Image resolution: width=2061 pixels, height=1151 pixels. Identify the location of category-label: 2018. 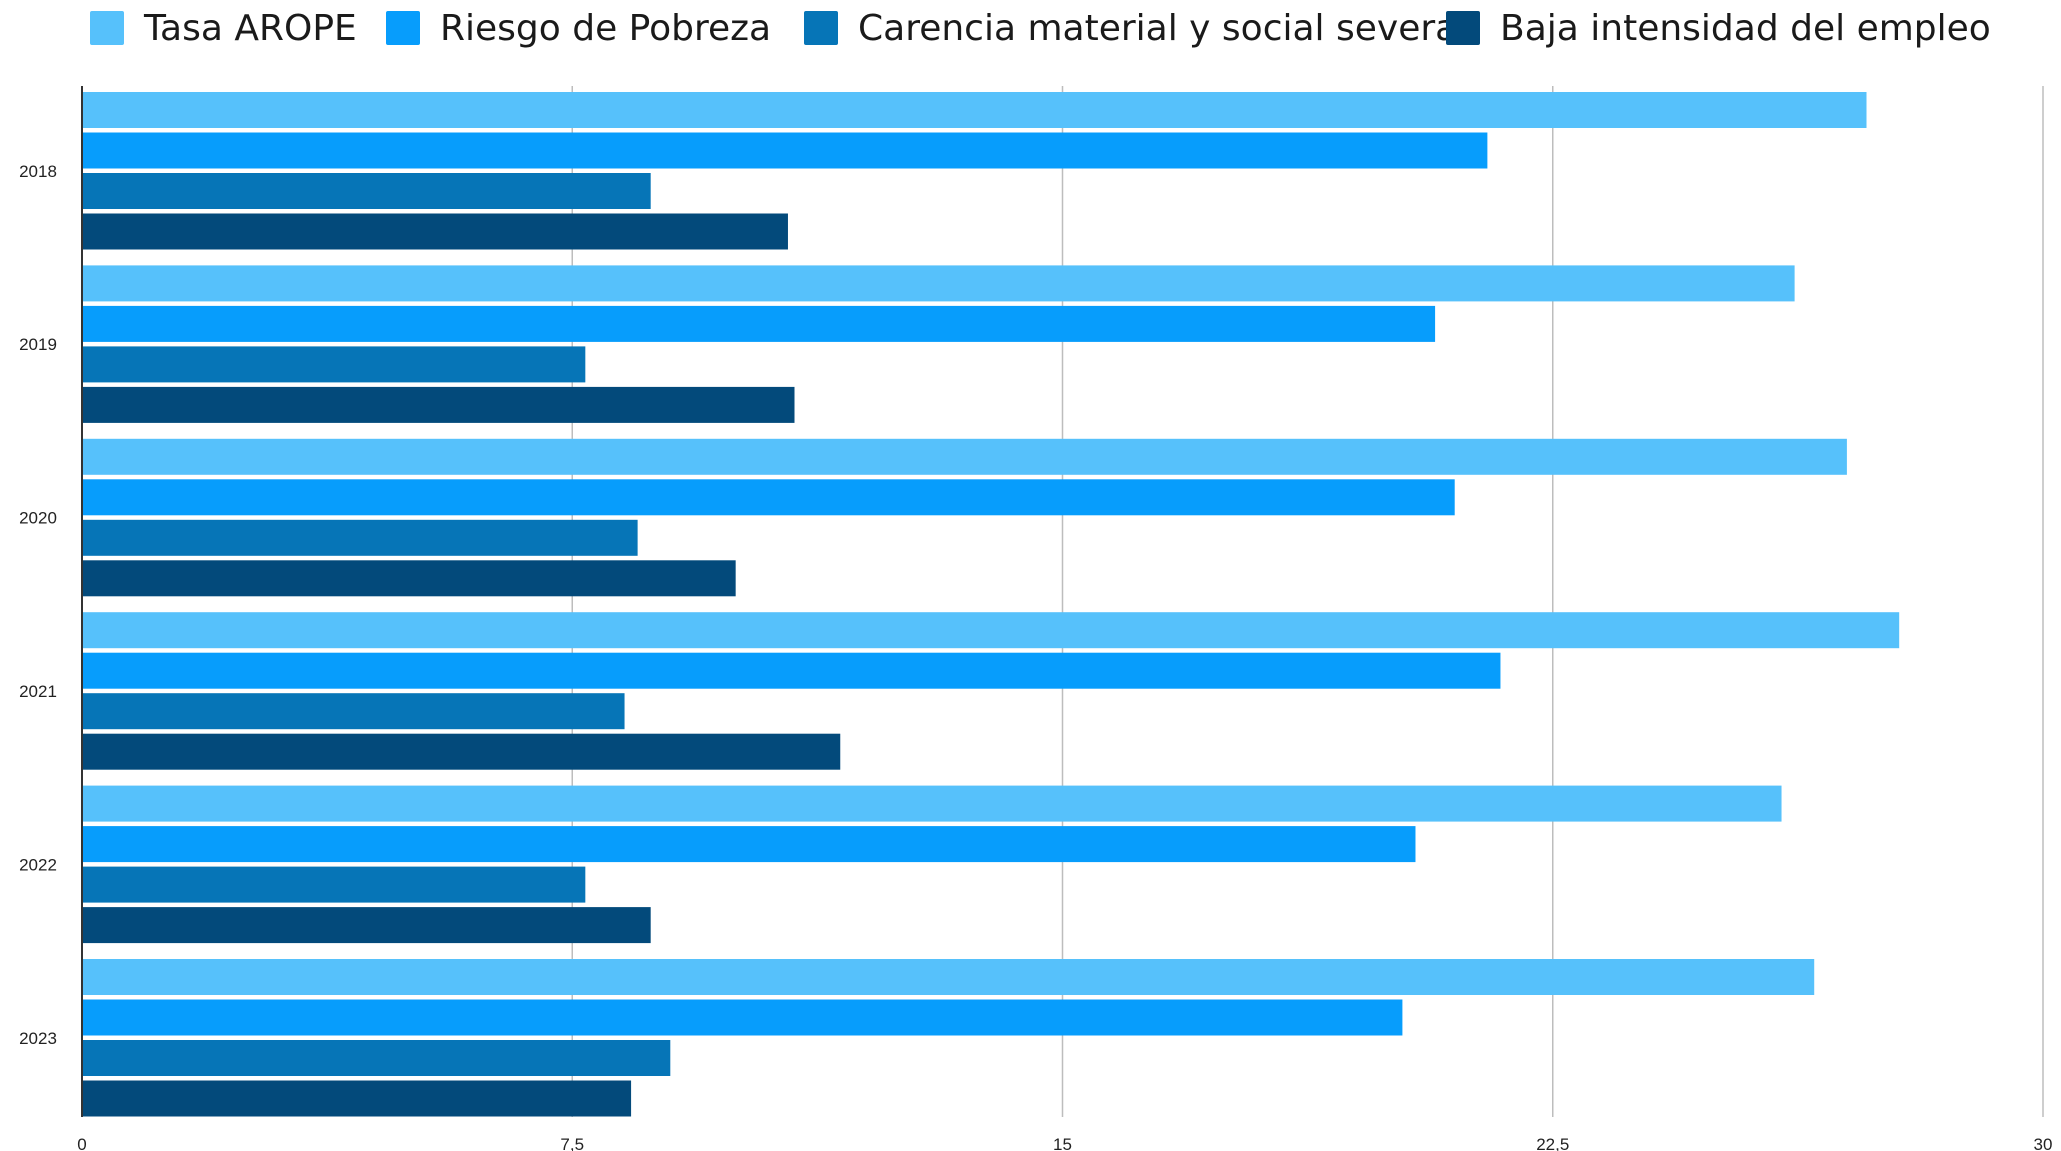
(38, 171).